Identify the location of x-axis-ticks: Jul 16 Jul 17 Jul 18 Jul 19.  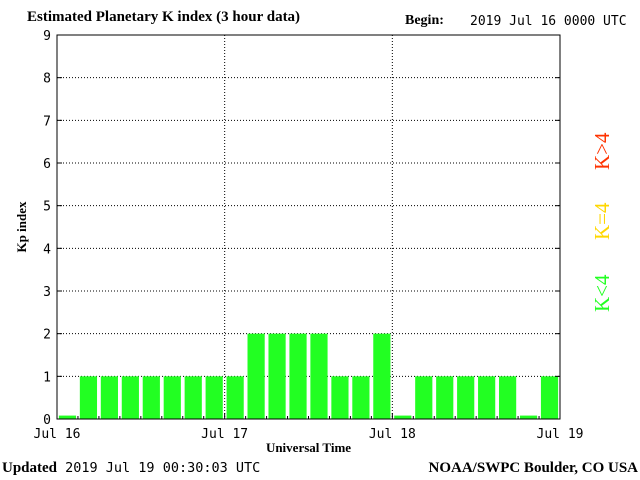
(309, 427).